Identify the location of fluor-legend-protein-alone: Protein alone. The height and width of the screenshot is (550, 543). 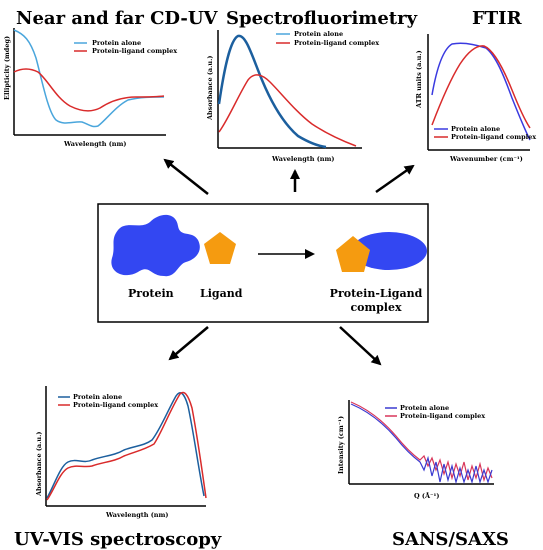
(318, 34).